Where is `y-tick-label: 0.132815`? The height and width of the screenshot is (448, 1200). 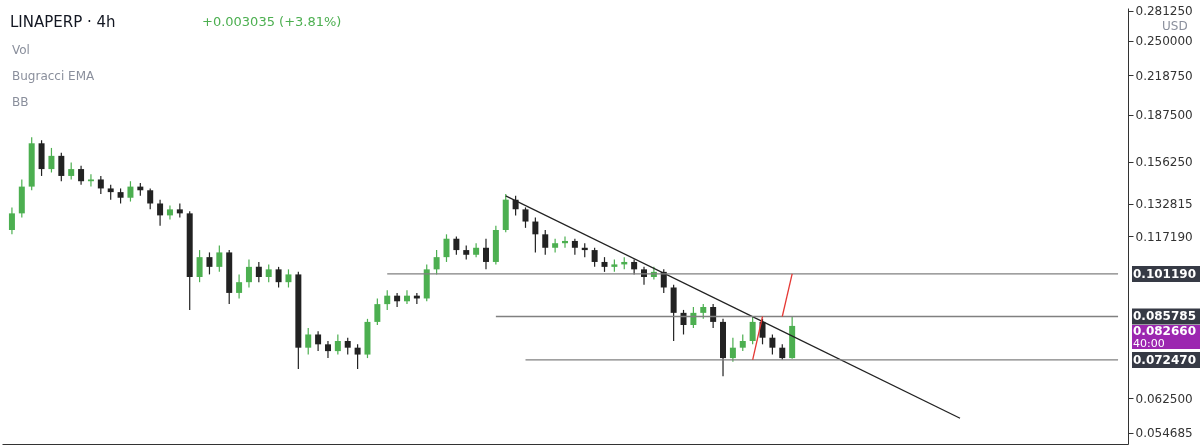
y-tick-label: 0.132815 is located at coordinates (1164, 204).